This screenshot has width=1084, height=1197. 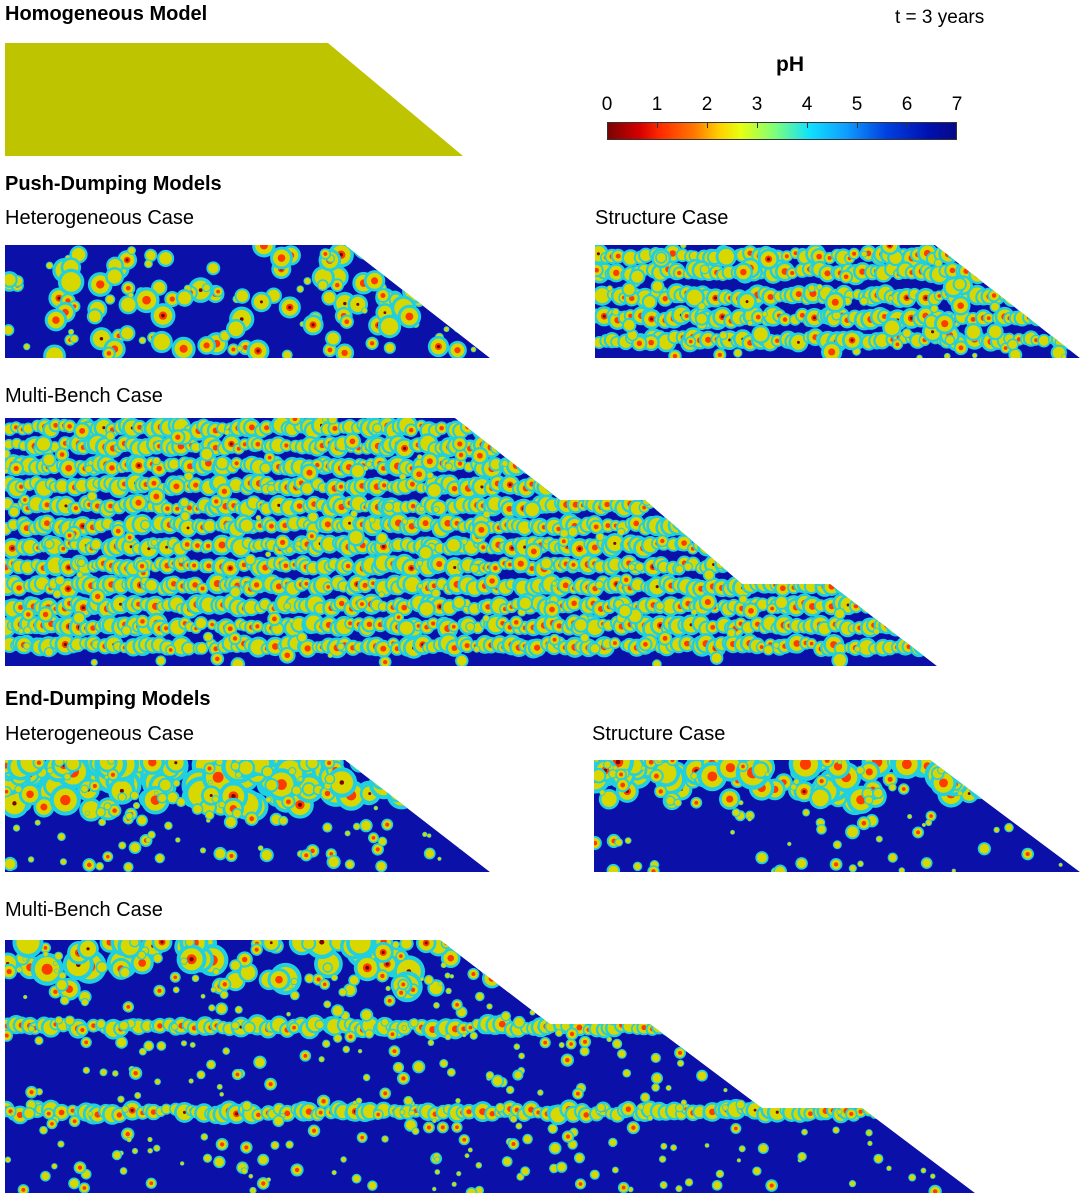 I want to click on push-hetero-model, so click(x=247, y=301).